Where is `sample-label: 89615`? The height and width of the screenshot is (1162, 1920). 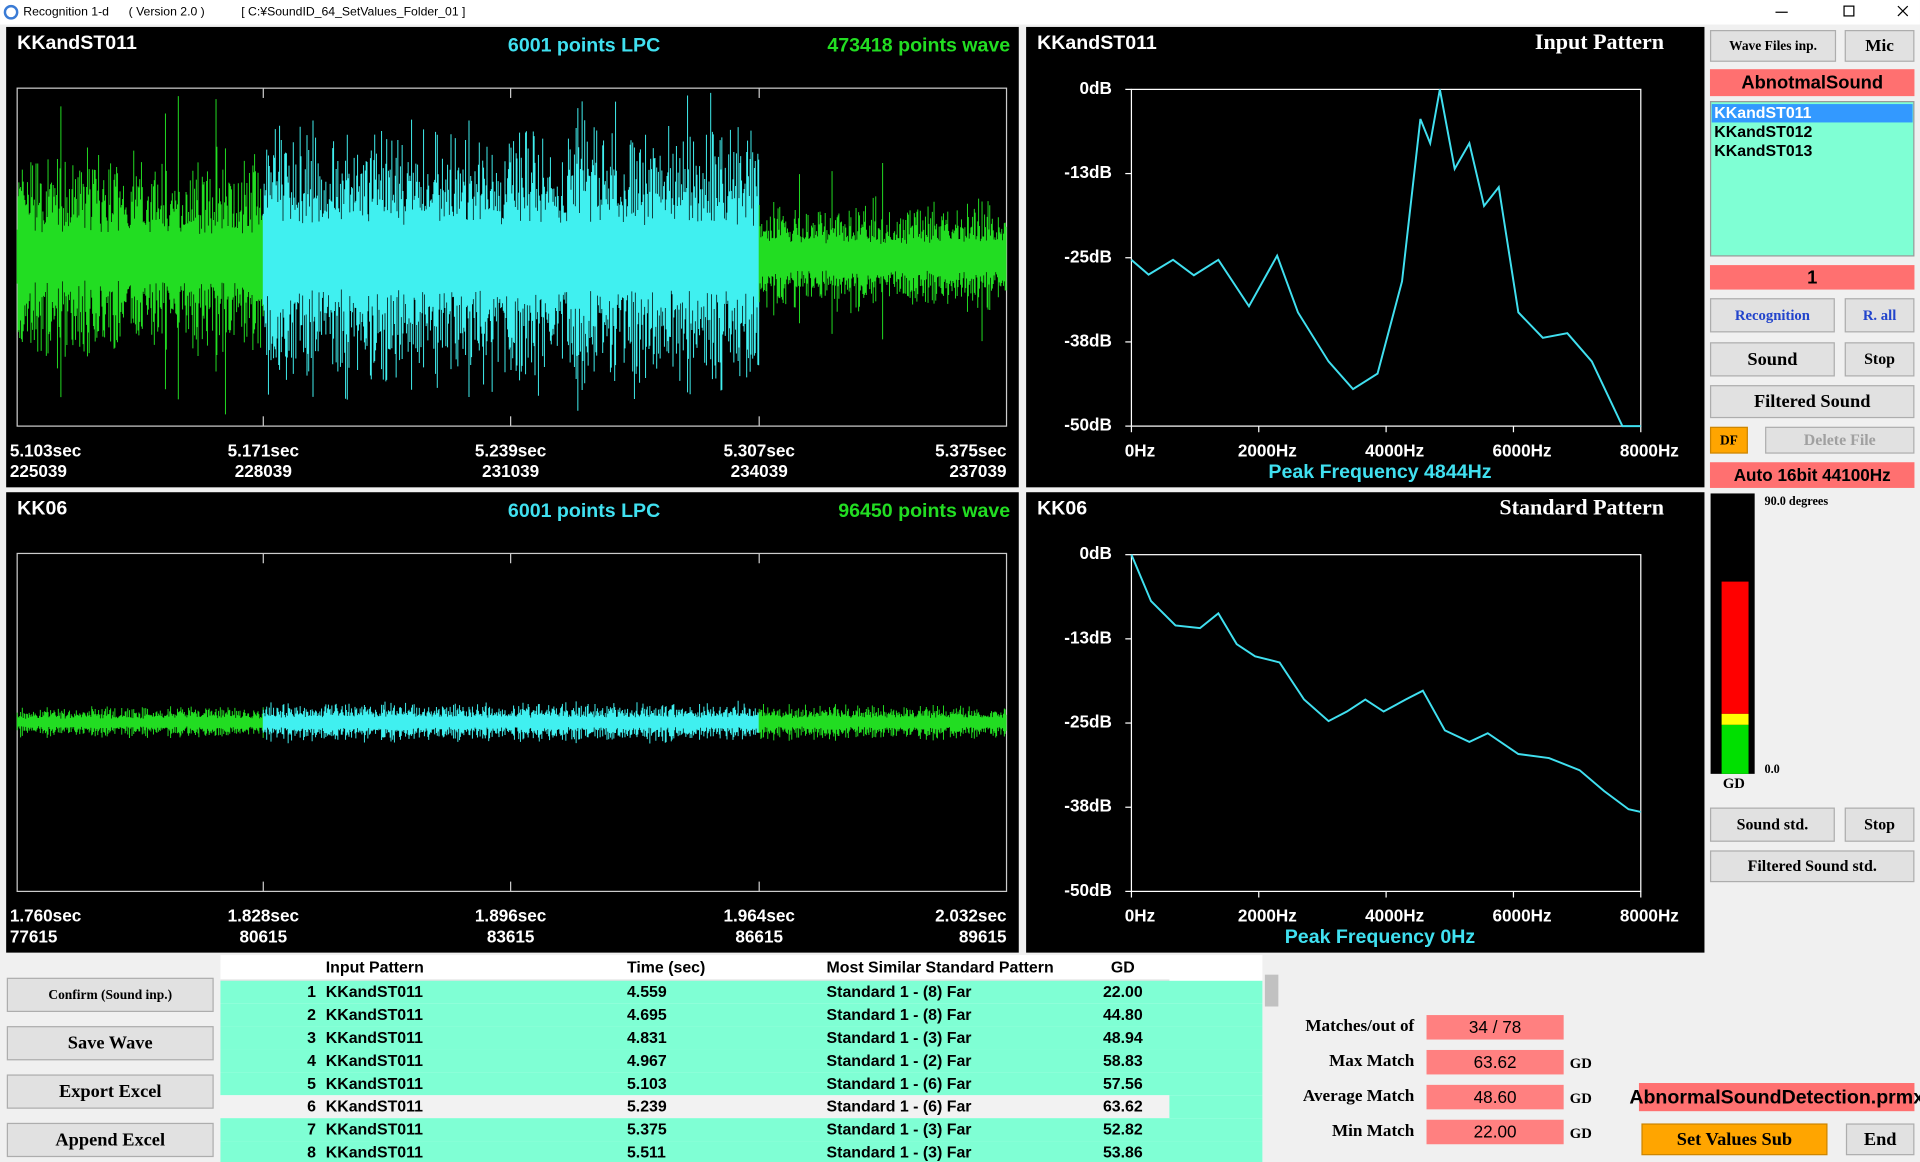 sample-label: 89615 is located at coordinates (983, 936).